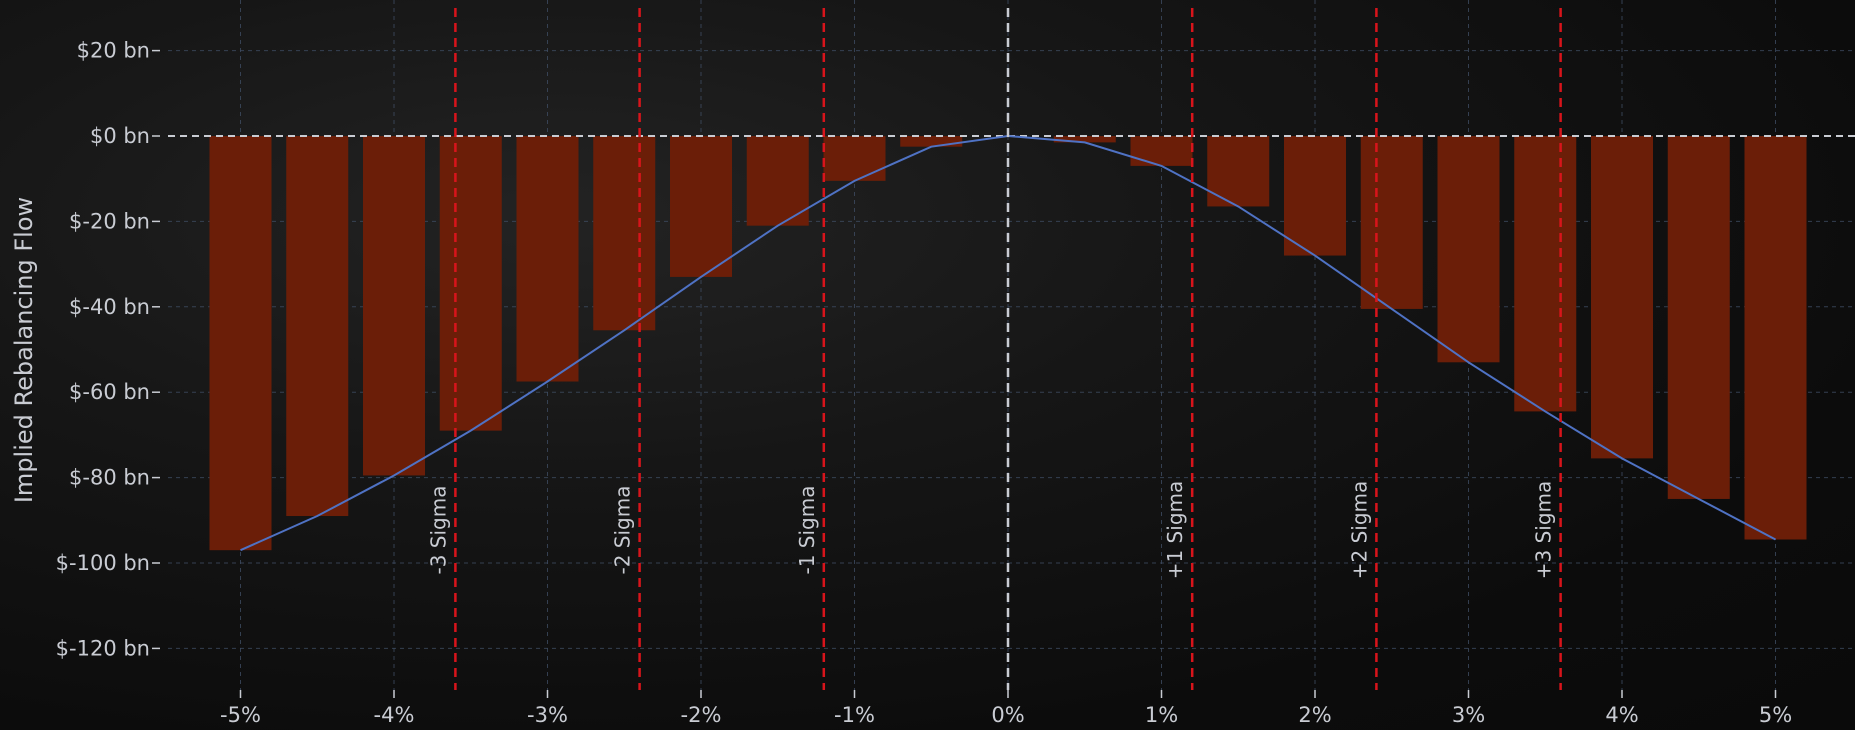 This screenshot has height=730, width=1855. I want to click on x-tick-label: -2%, so click(701, 715).